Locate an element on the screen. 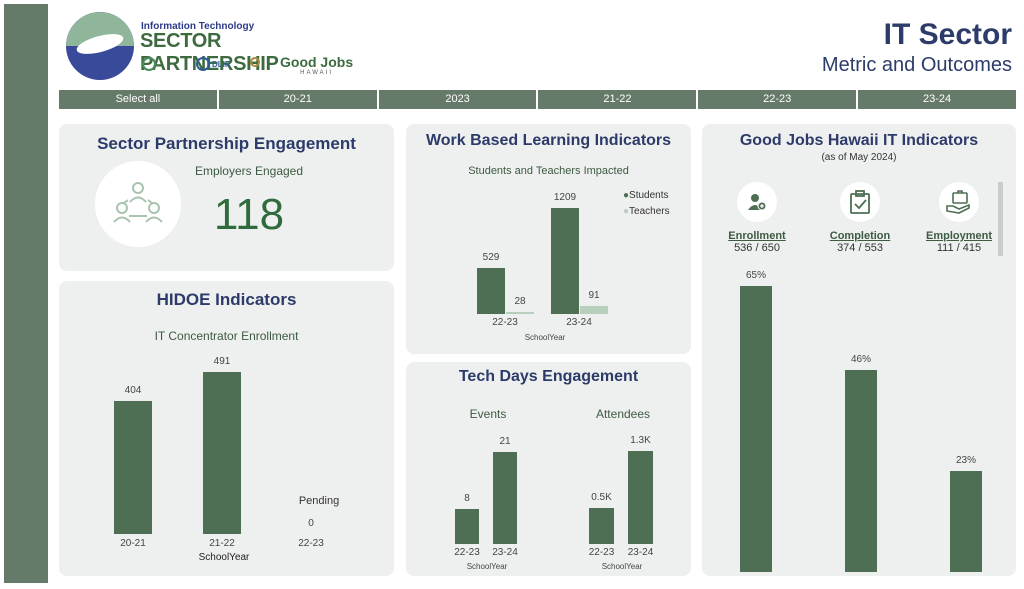  indicator-value: 111 / 415 is located at coordinates (959, 248).